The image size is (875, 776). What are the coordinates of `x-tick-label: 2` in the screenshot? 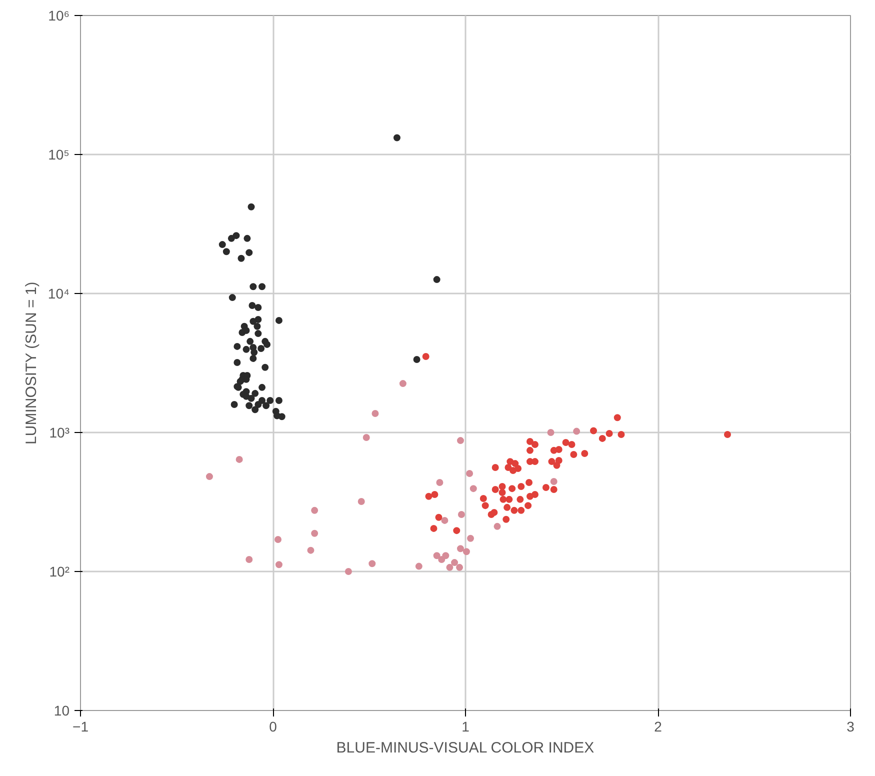 It's located at (658, 726).